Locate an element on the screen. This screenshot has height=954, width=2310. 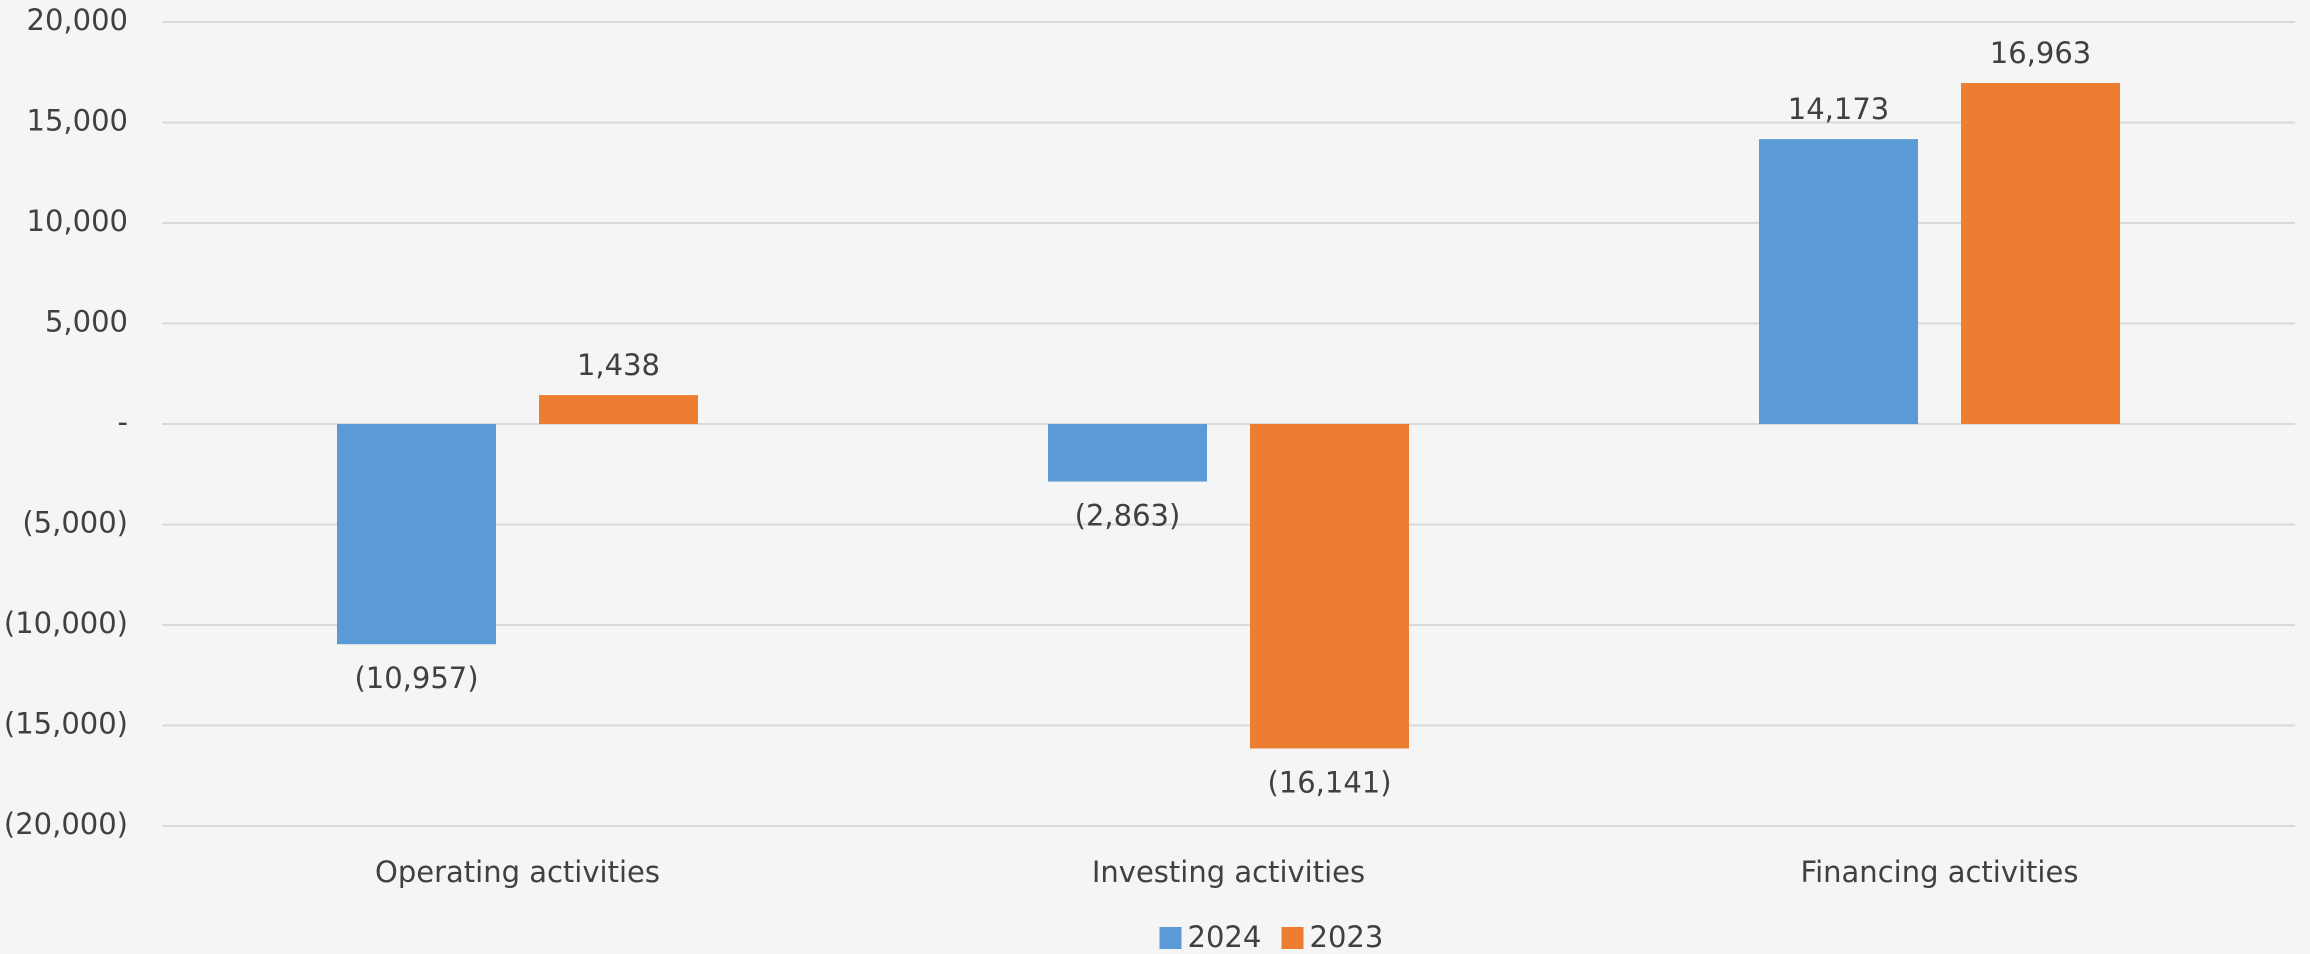
x-tick-label: Investing activities is located at coordinates (1228, 872).